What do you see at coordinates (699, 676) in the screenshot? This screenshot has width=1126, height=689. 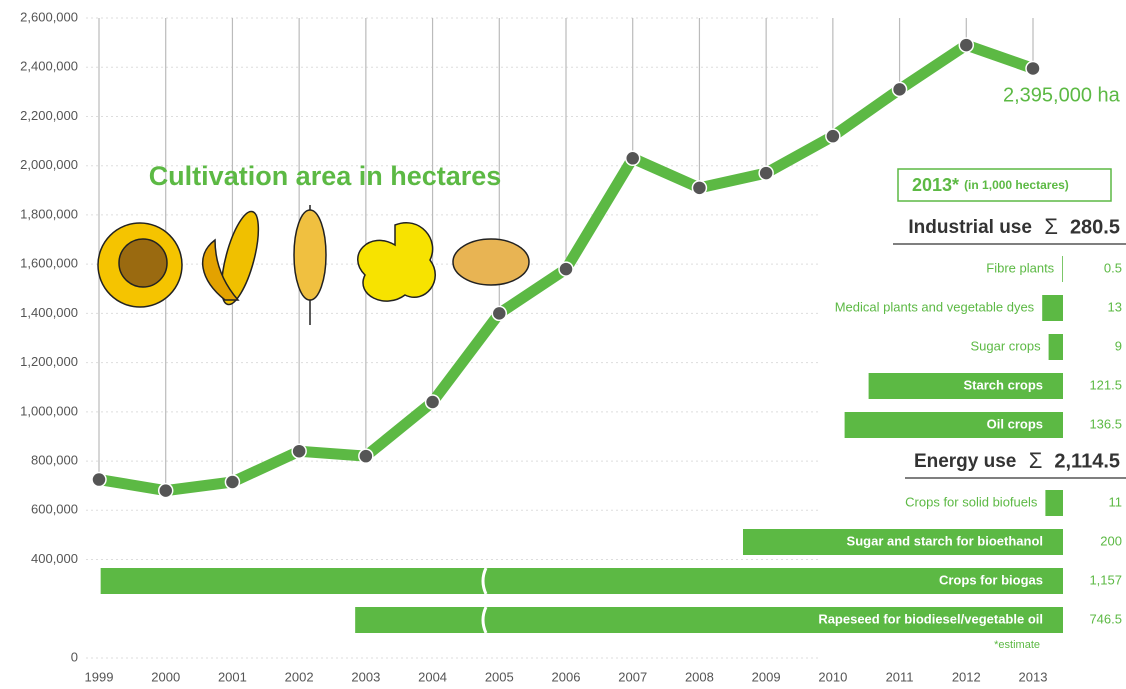 I see `x-tick-label: 2008` at bounding box center [699, 676].